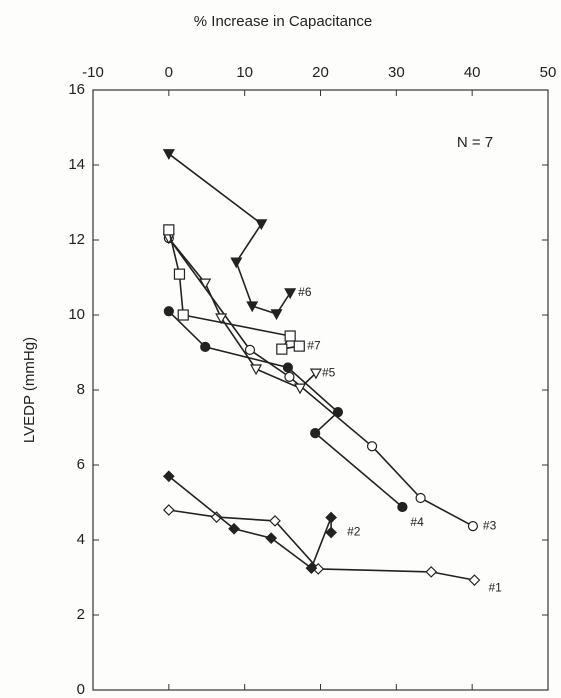 The height and width of the screenshot is (698, 561). I want to click on y-tick-label: 6, so click(81, 464).